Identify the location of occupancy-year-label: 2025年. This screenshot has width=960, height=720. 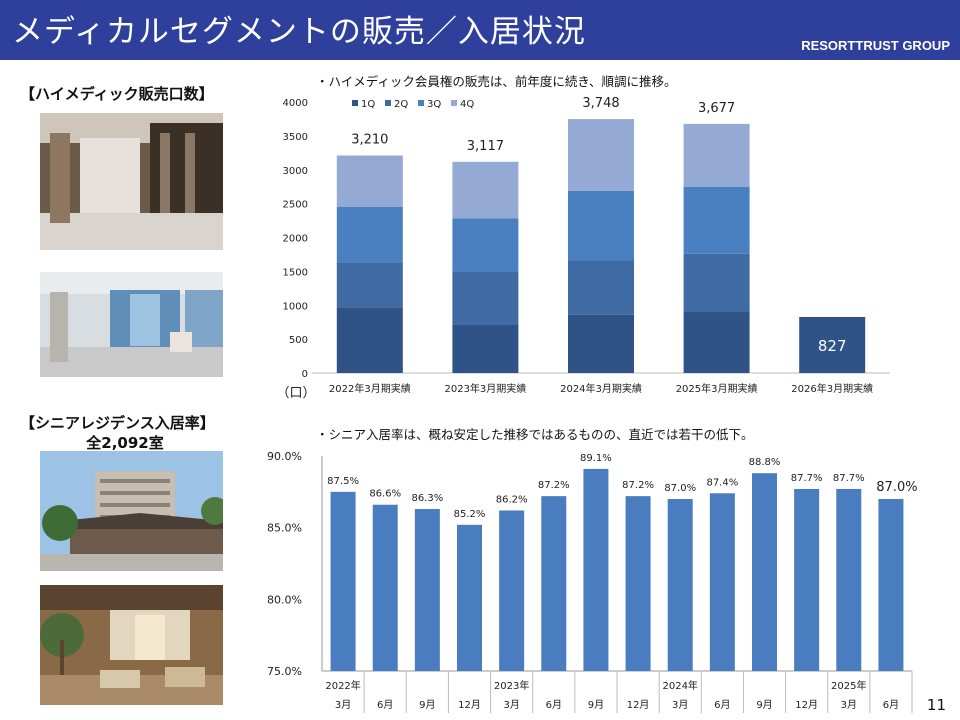
(848, 685).